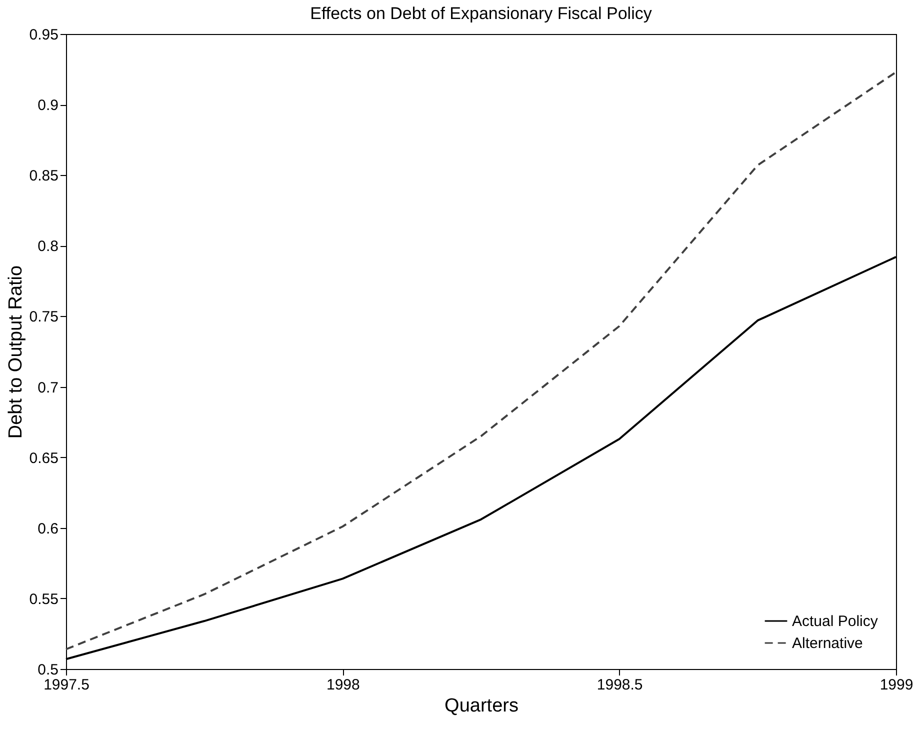 The image size is (919, 738). What do you see at coordinates (43, 176) in the screenshot?
I see `y-tick-label: 0.85` at bounding box center [43, 176].